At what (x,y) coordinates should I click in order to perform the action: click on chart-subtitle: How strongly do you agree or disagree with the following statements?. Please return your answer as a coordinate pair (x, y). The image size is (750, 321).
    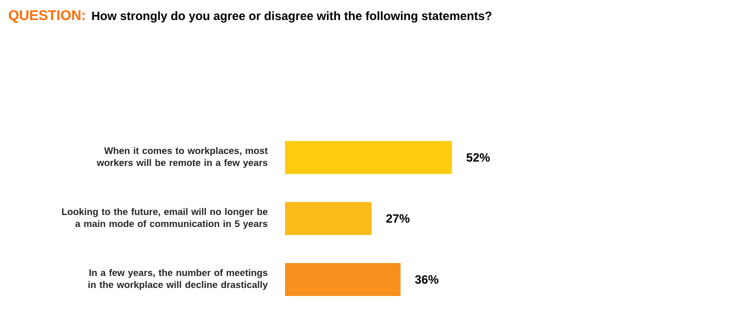
    Looking at the image, I should click on (292, 17).